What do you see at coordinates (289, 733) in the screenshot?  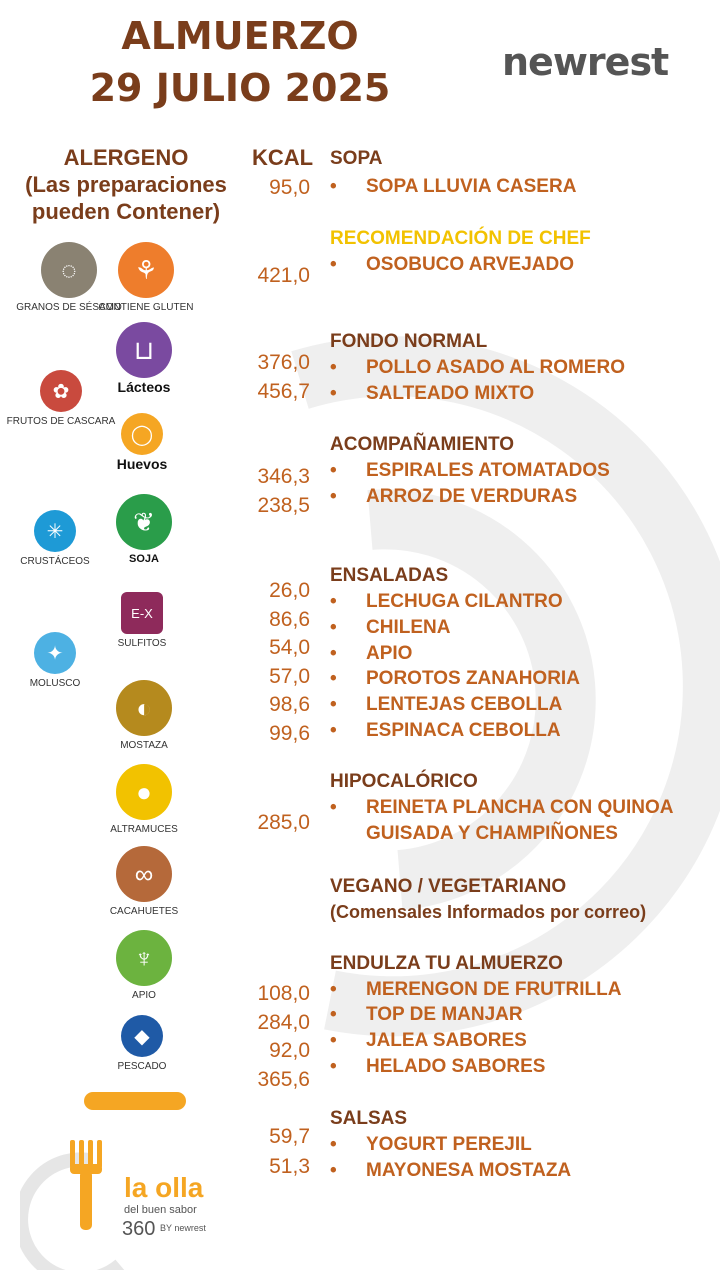 I see `kcal-value: 99,6` at bounding box center [289, 733].